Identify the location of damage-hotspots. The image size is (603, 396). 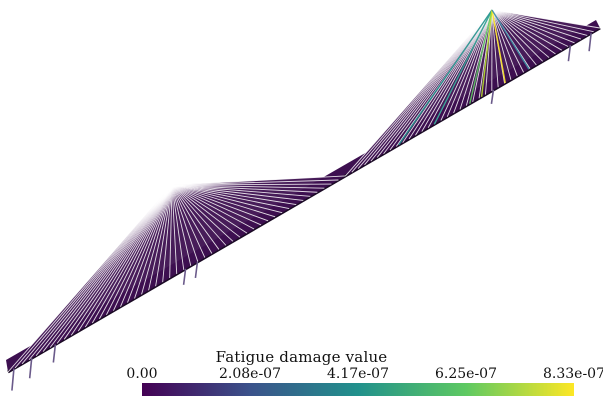
(464, 77).